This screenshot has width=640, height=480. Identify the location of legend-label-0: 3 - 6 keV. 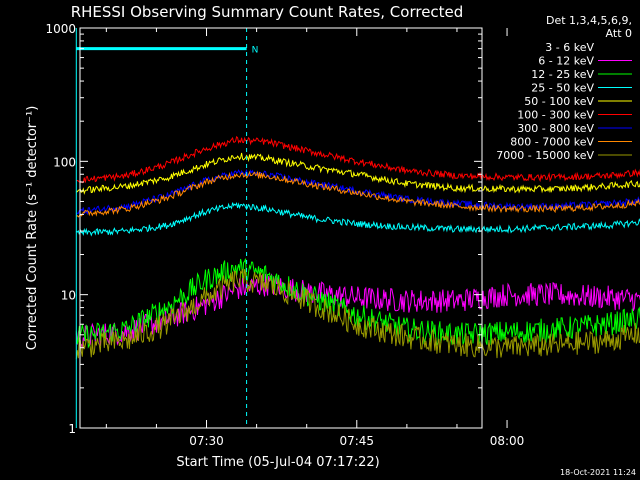
(569, 47).